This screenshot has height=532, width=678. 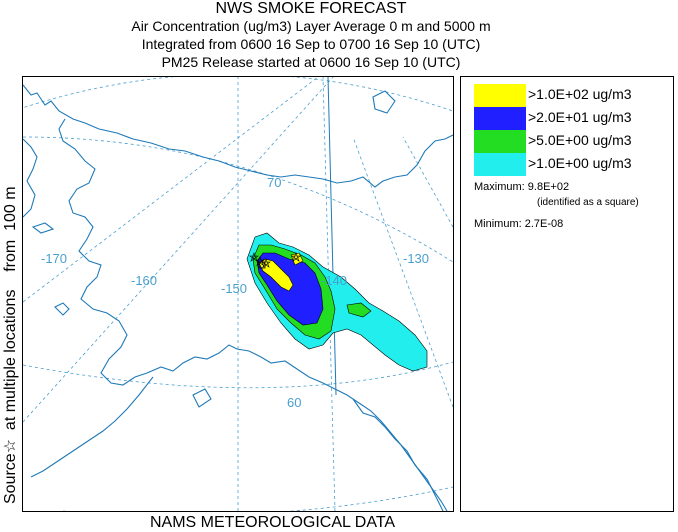 What do you see at coordinates (144, 280) in the screenshot?
I see `lon-label-160: -160` at bounding box center [144, 280].